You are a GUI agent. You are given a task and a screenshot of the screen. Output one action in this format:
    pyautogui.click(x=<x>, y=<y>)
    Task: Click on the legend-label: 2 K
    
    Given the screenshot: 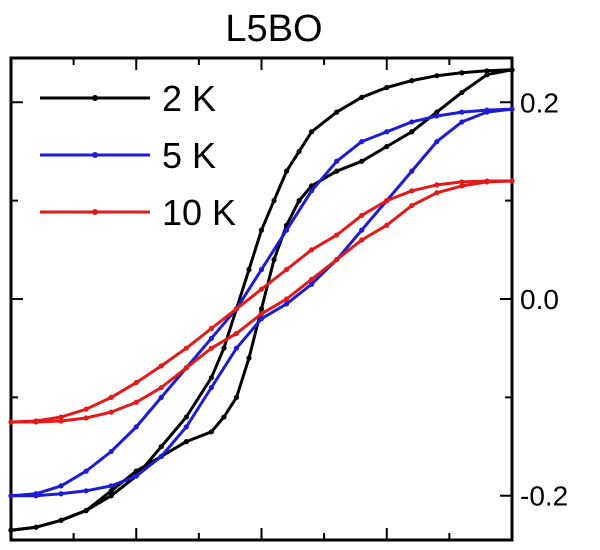 What is the action you would take?
    pyautogui.click(x=189, y=98)
    